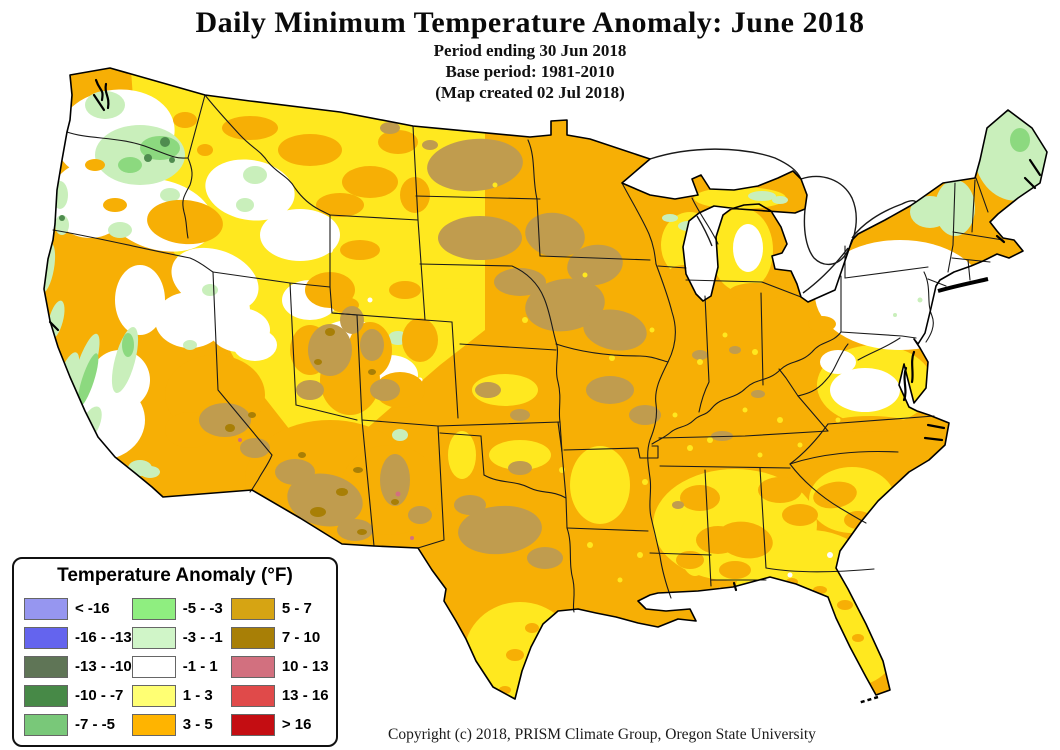  I want to click on long-island, so click(963, 285).